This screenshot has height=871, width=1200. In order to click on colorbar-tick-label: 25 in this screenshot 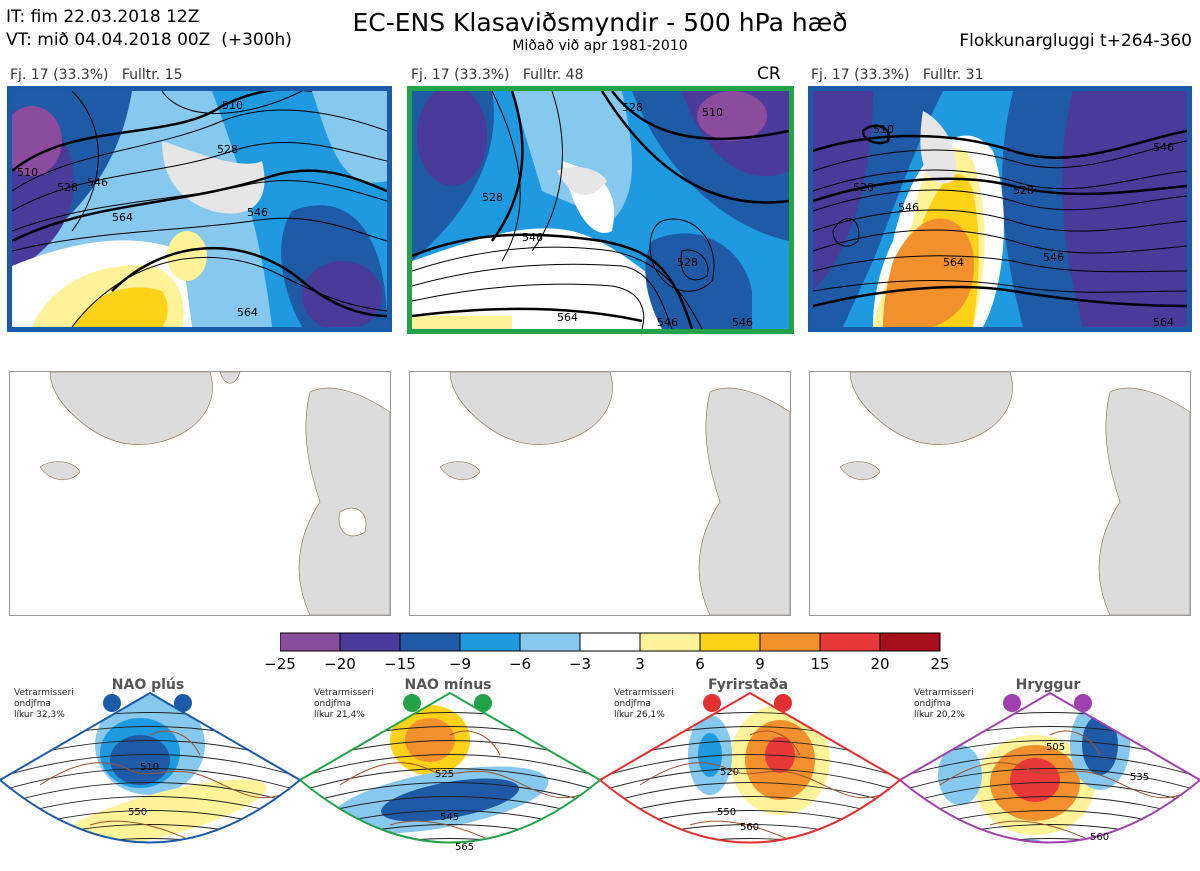, I will do `click(940, 664)`.